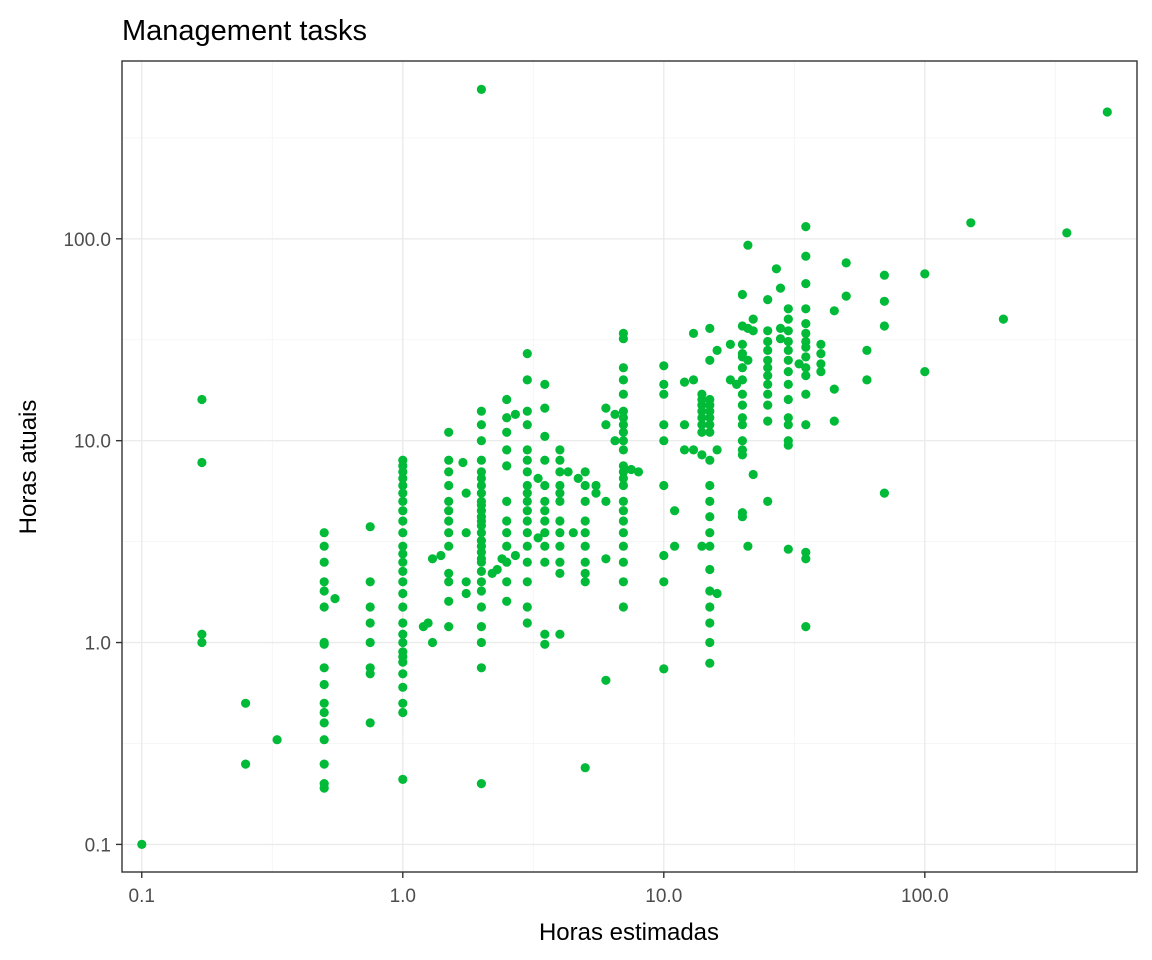 The width and height of the screenshot is (1152, 960). I want to click on x-tick-label: 0.1, so click(142, 896).